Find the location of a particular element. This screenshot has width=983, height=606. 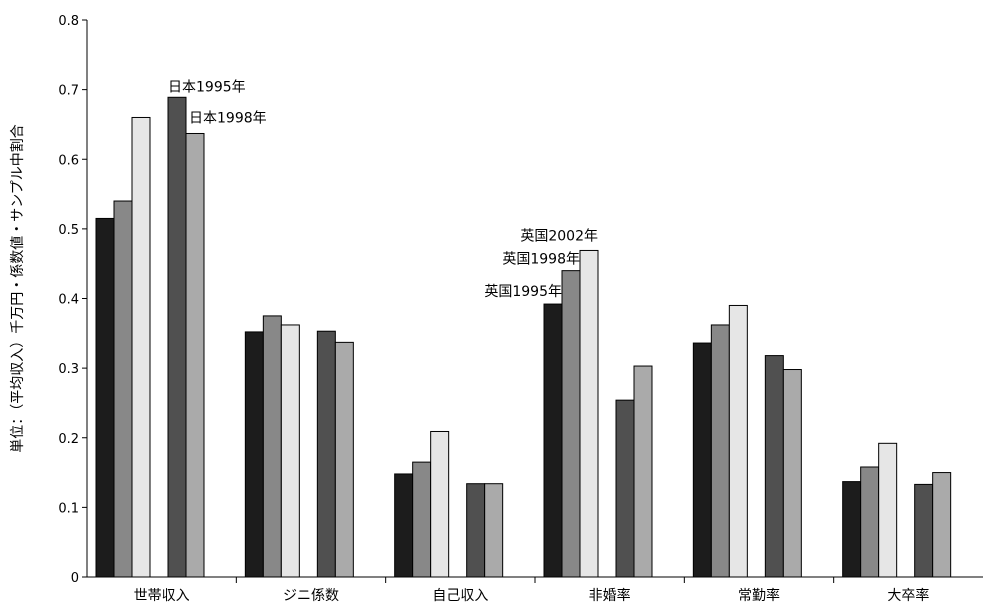

annotation-label: 英国2002年 is located at coordinates (559, 235).